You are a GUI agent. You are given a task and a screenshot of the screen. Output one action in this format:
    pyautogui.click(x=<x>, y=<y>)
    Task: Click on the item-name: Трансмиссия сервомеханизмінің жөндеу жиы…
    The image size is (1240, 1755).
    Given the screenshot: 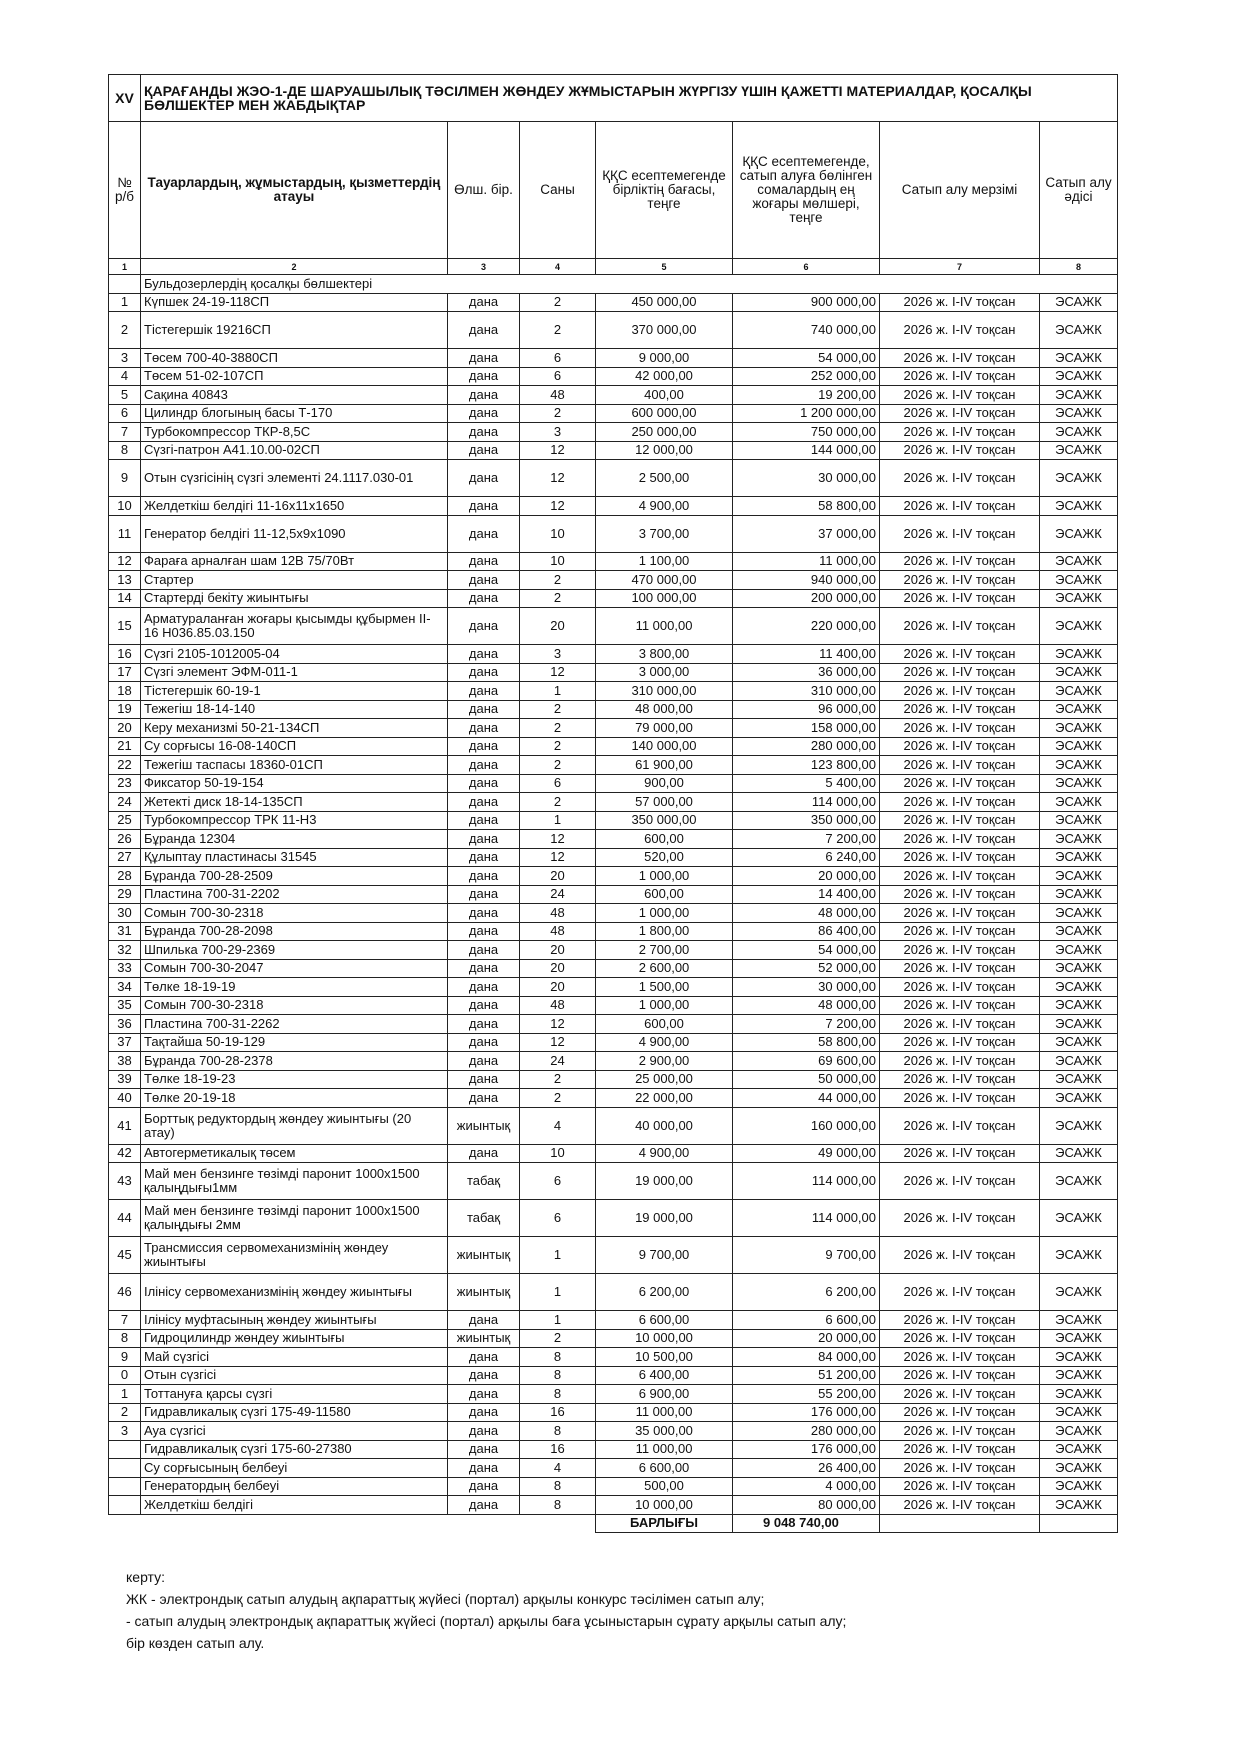 What is the action you would take?
    pyautogui.click(x=294, y=1255)
    